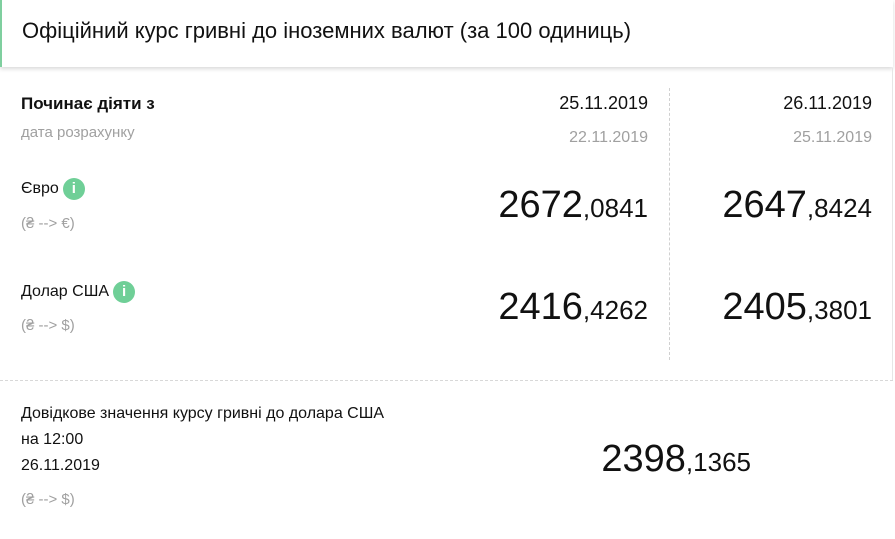  What do you see at coordinates (615, 310) in the screenshot?
I see `rate-frac: ,4262` at bounding box center [615, 310].